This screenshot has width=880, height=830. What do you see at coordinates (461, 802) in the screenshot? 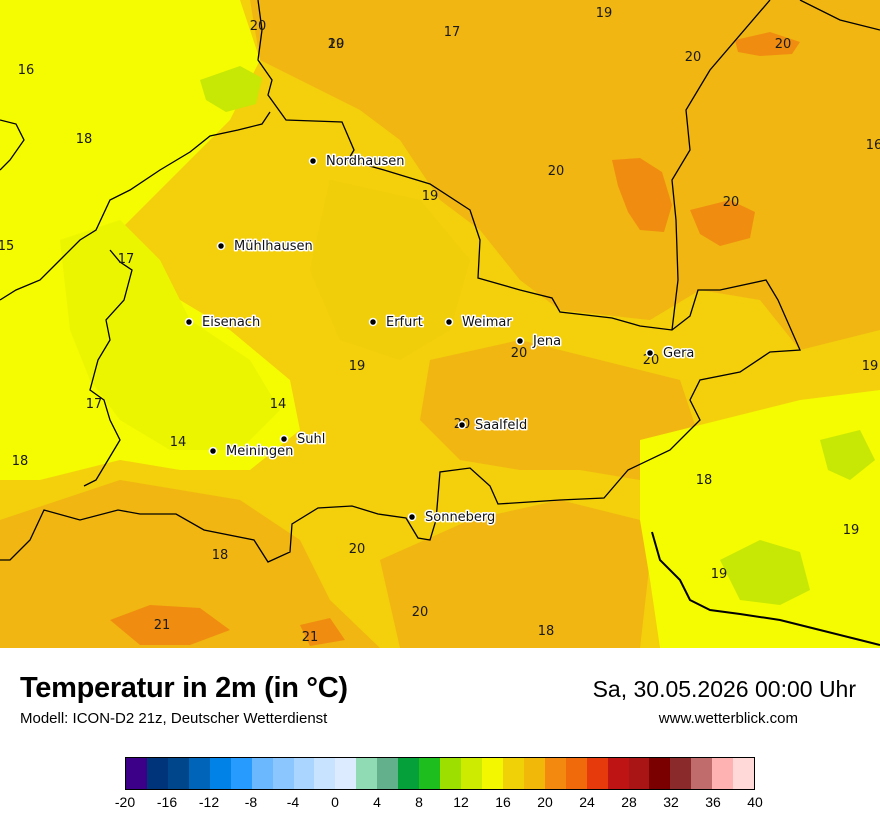
I see `legend-tick-label: 12` at bounding box center [461, 802].